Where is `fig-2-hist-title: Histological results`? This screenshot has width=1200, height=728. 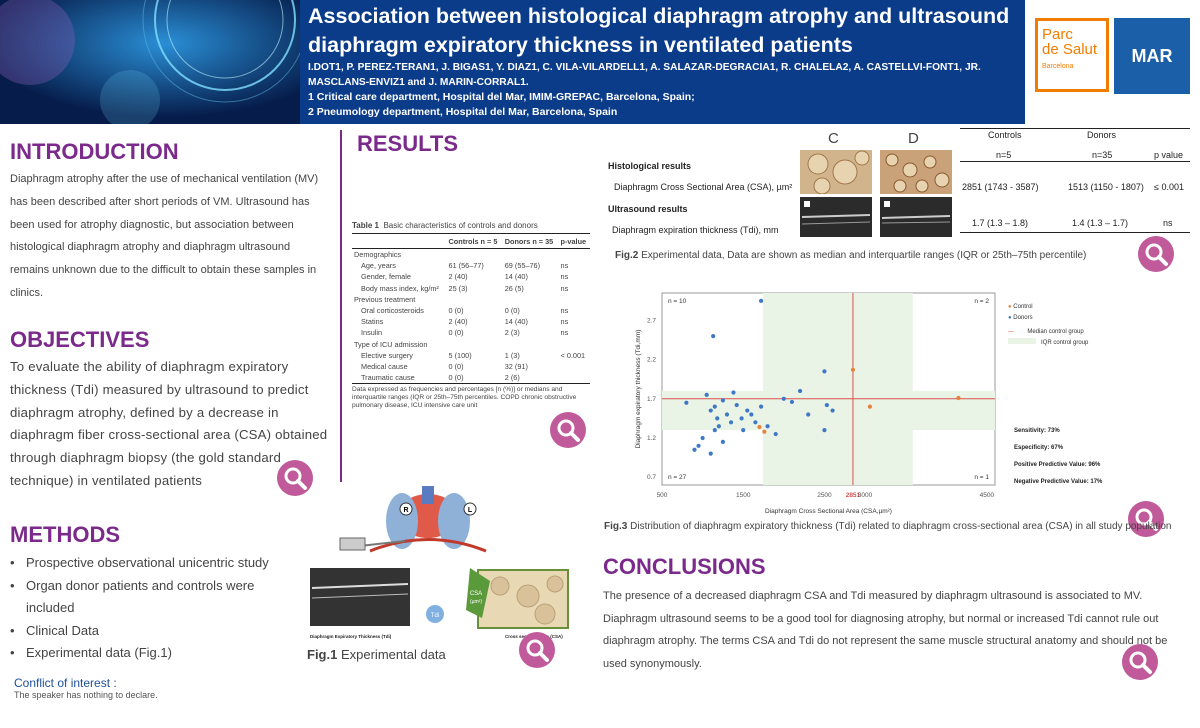 fig-2-hist-title: Histological results is located at coordinates (650, 166).